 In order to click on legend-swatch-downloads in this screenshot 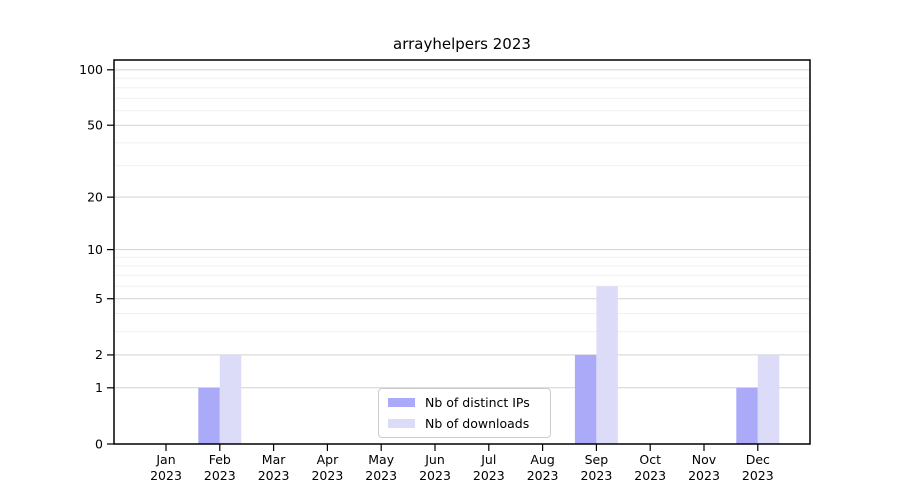, I will do `click(401, 423)`.